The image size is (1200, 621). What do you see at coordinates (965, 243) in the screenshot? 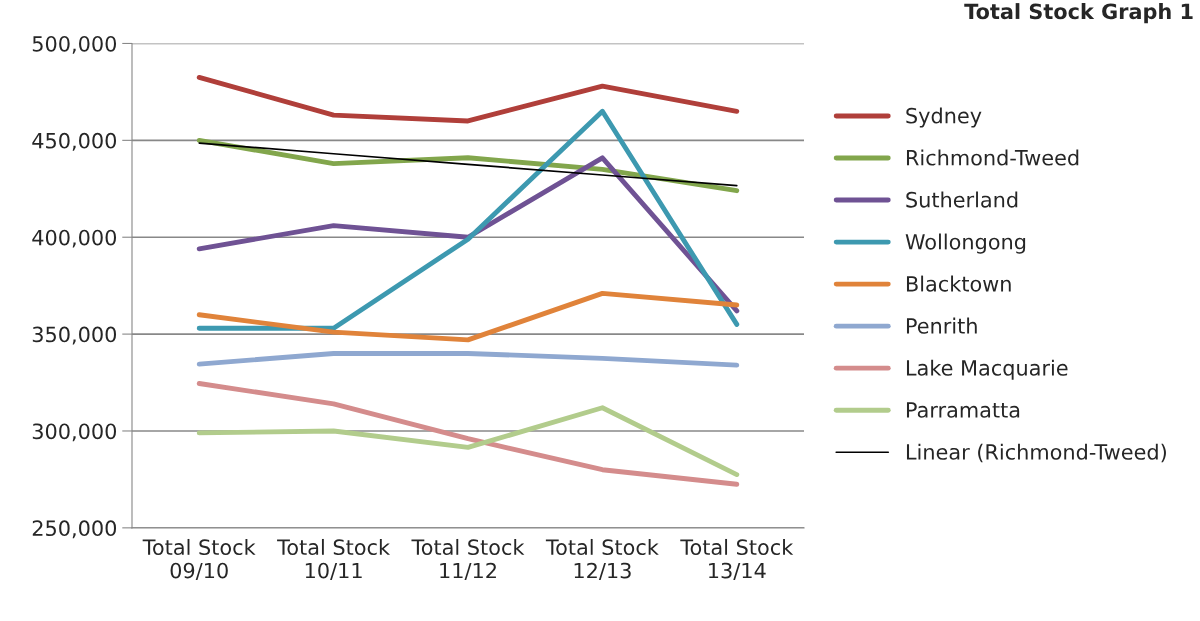
I see `legend-label: Wollongong` at bounding box center [965, 243].